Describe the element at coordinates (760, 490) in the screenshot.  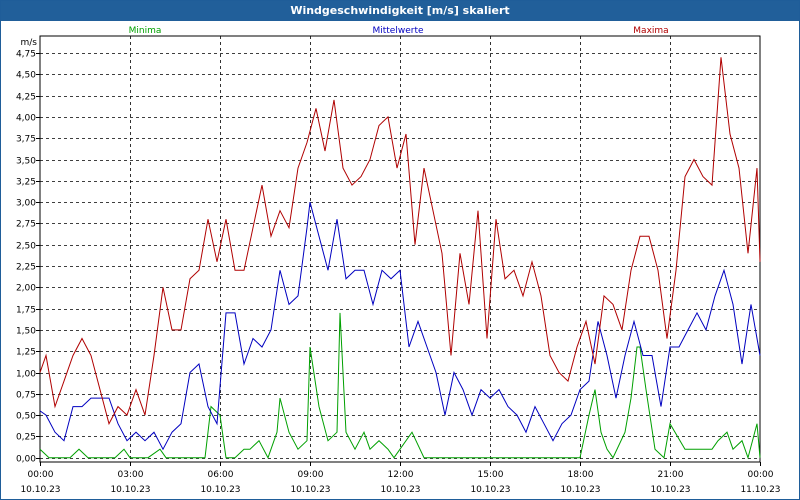
I see `x-tick-date: 11.10.23` at that location.